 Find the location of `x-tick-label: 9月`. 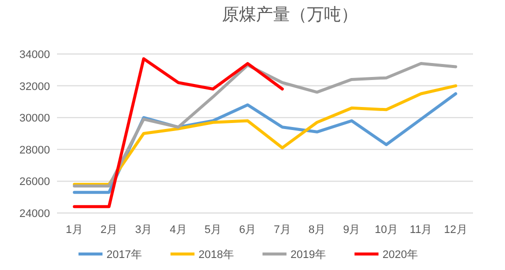

x-tick-label: 9月 is located at coordinates (351, 230).